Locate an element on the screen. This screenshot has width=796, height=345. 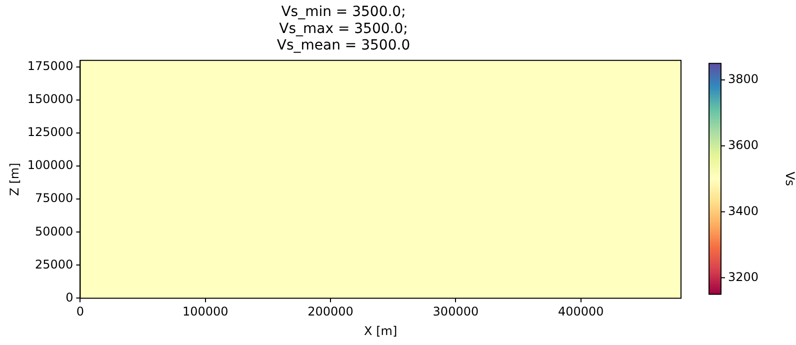
x-tick-label: 200000 is located at coordinates (331, 311).